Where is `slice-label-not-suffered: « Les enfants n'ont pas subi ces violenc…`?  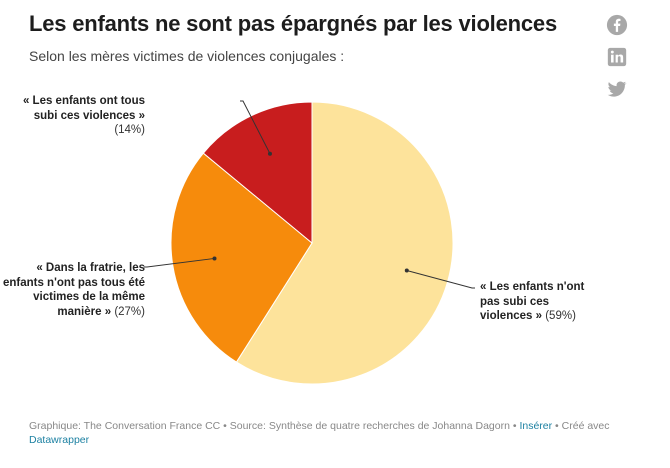 slice-label-not-suffered: « Les enfants n'ont pas subi ces violenc… is located at coordinates (532, 301).